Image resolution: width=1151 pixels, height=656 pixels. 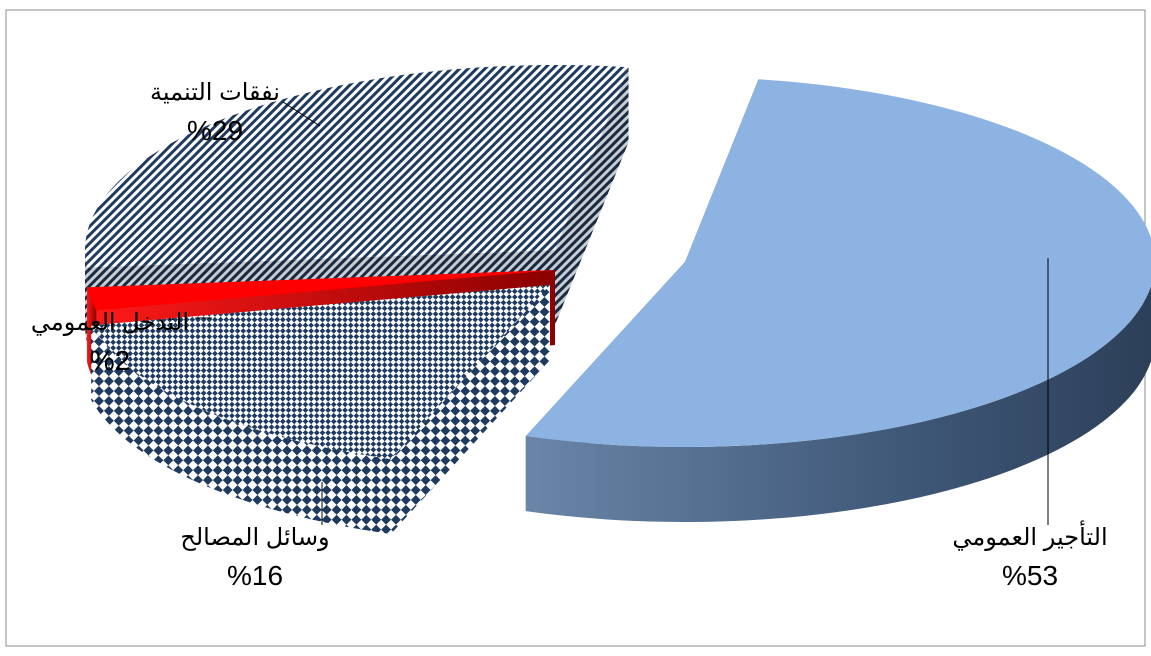 What do you see at coordinates (1029, 535) in the screenshot?
I see `slice-label-0: التأجير العمومي` at bounding box center [1029, 535].